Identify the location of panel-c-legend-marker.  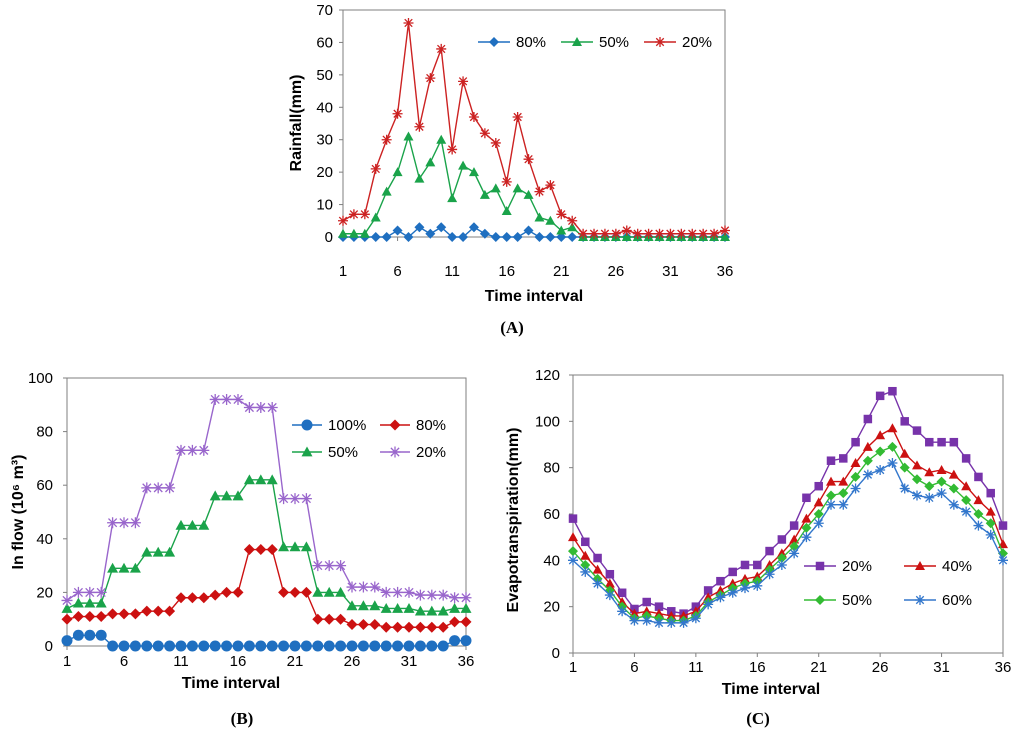
(820, 566).